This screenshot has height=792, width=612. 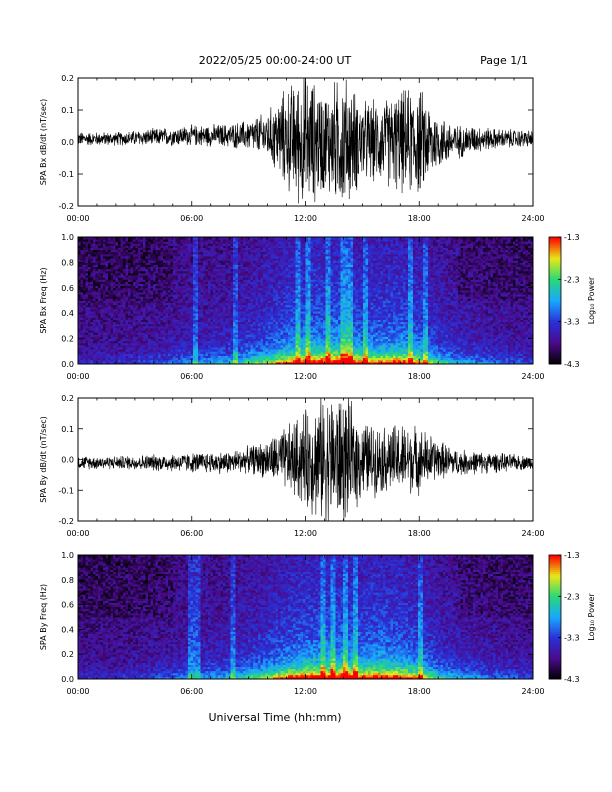 What do you see at coordinates (66, 174) in the screenshot?
I see `y-tick-label: -0.1` at bounding box center [66, 174].